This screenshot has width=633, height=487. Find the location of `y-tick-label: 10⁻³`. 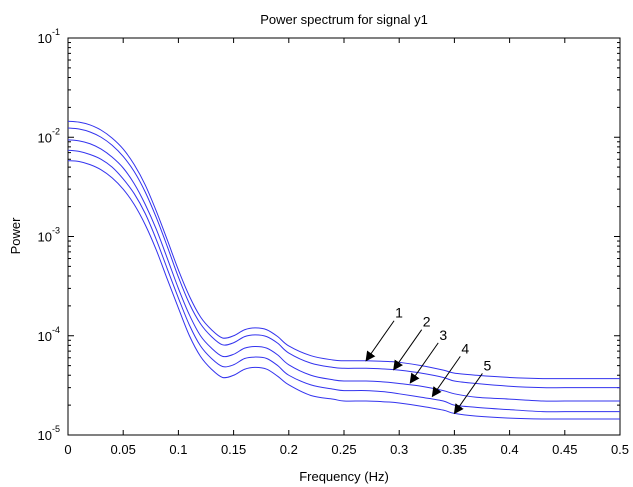

y-tick-label: 10⁻³ is located at coordinates (49, 235).